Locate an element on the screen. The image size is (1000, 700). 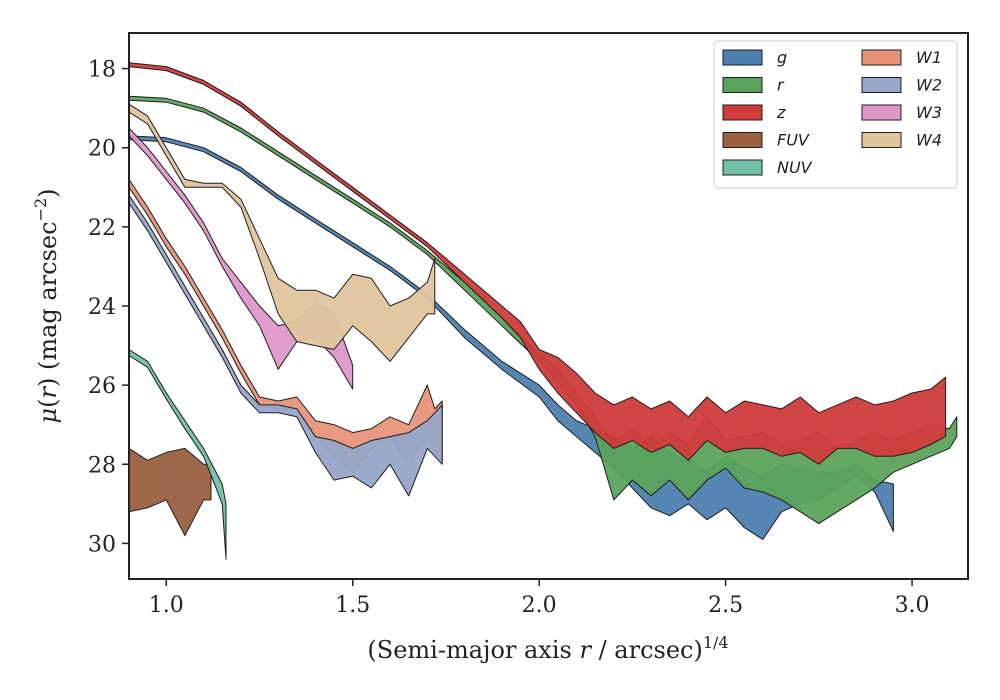
y-tick-label: 22 is located at coordinates (102, 228).